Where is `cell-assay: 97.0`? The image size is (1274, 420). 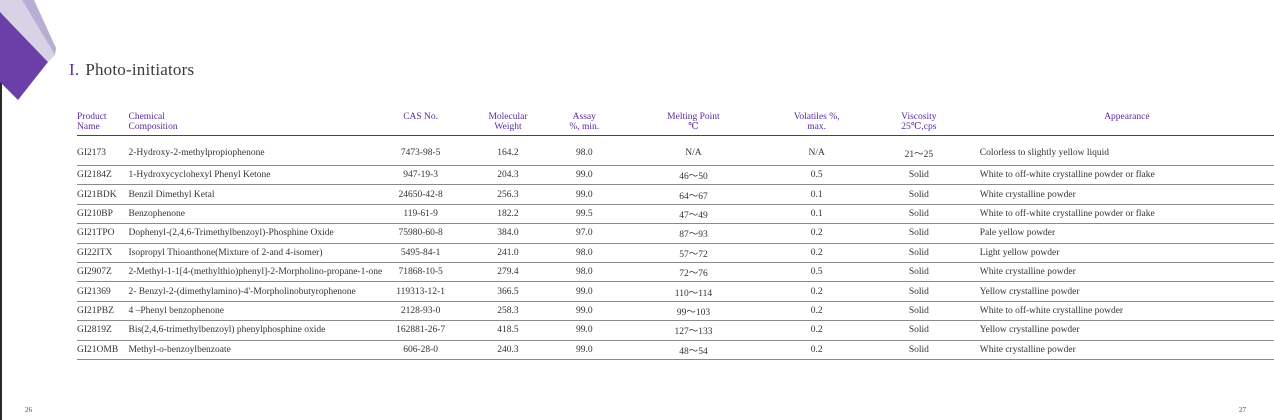 cell-assay: 97.0 is located at coordinates (584, 233).